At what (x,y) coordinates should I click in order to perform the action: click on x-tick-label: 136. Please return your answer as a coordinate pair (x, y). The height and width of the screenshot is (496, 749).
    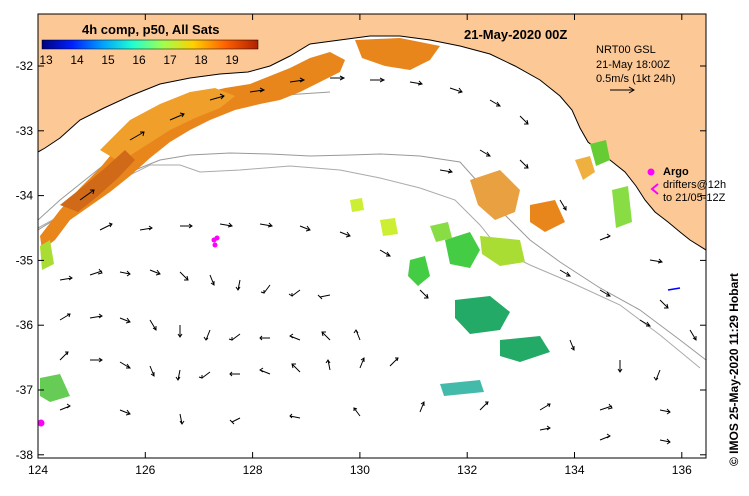
    Looking at the image, I should click on (682, 470).